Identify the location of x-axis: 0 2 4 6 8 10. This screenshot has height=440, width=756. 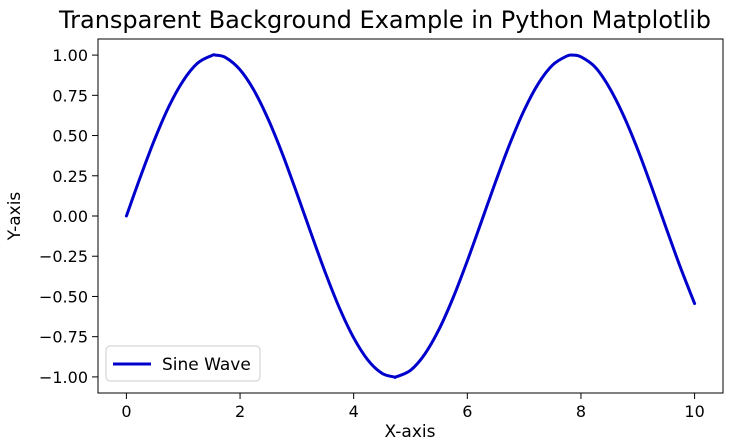
(413, 407).